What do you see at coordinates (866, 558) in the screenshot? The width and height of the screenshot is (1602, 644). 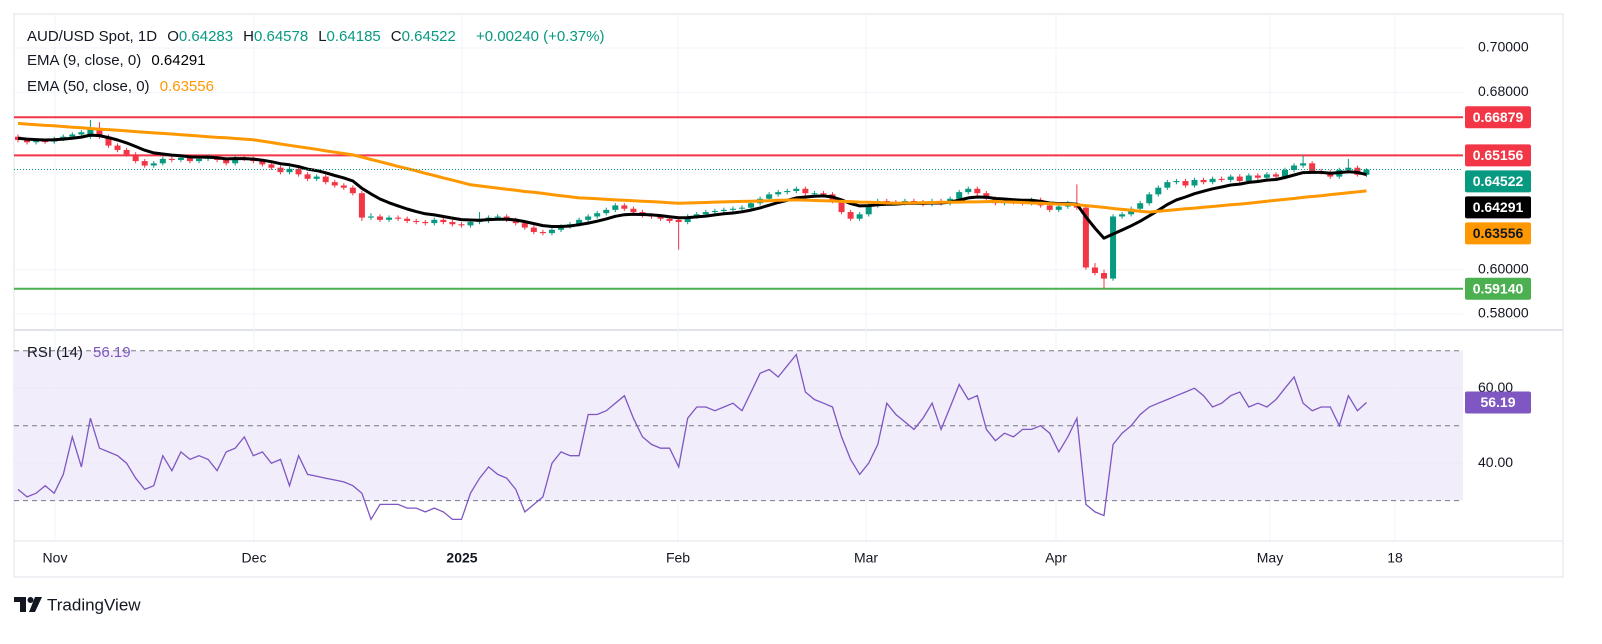 I see `x-tick-label: Mar` at bounding box center [866, 558].